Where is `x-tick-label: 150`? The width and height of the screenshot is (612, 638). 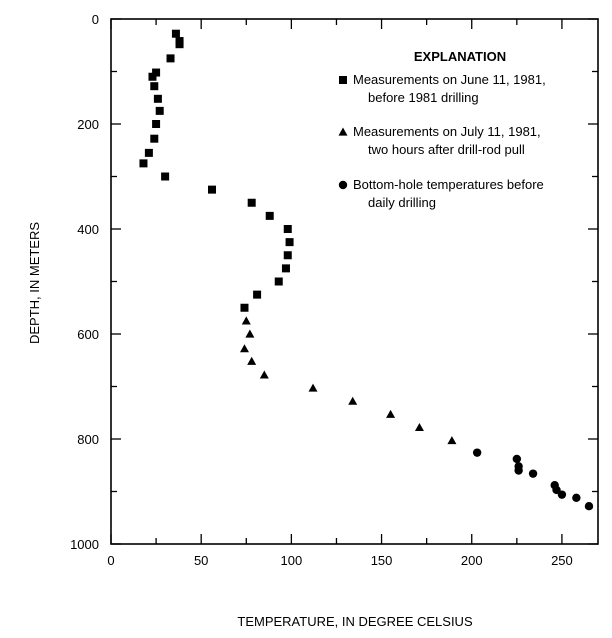
x-tick-label: 150 is located at coordinates (382, 560).